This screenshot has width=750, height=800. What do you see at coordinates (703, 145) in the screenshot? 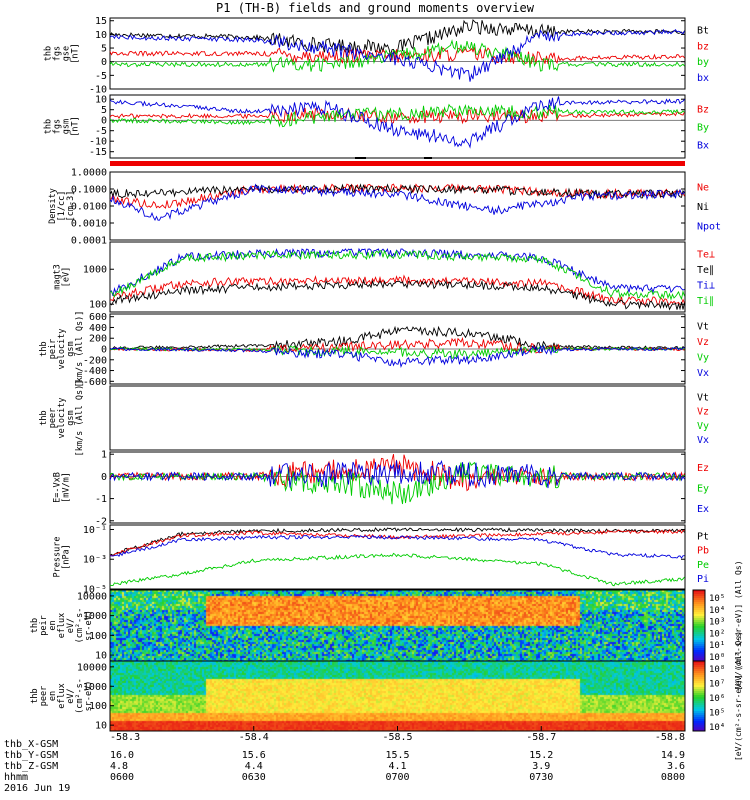
I see `legend-Bx: Bx` at bounding box center [703, 145].